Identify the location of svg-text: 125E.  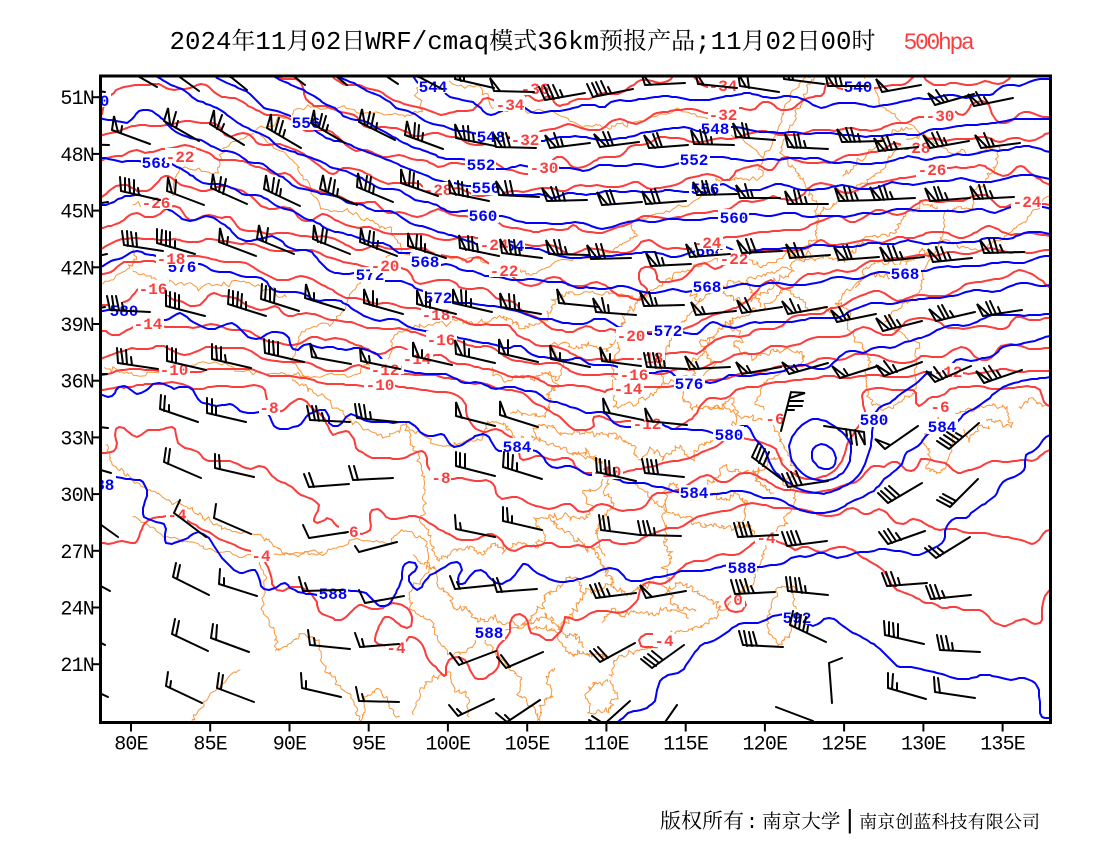
(844, 745).